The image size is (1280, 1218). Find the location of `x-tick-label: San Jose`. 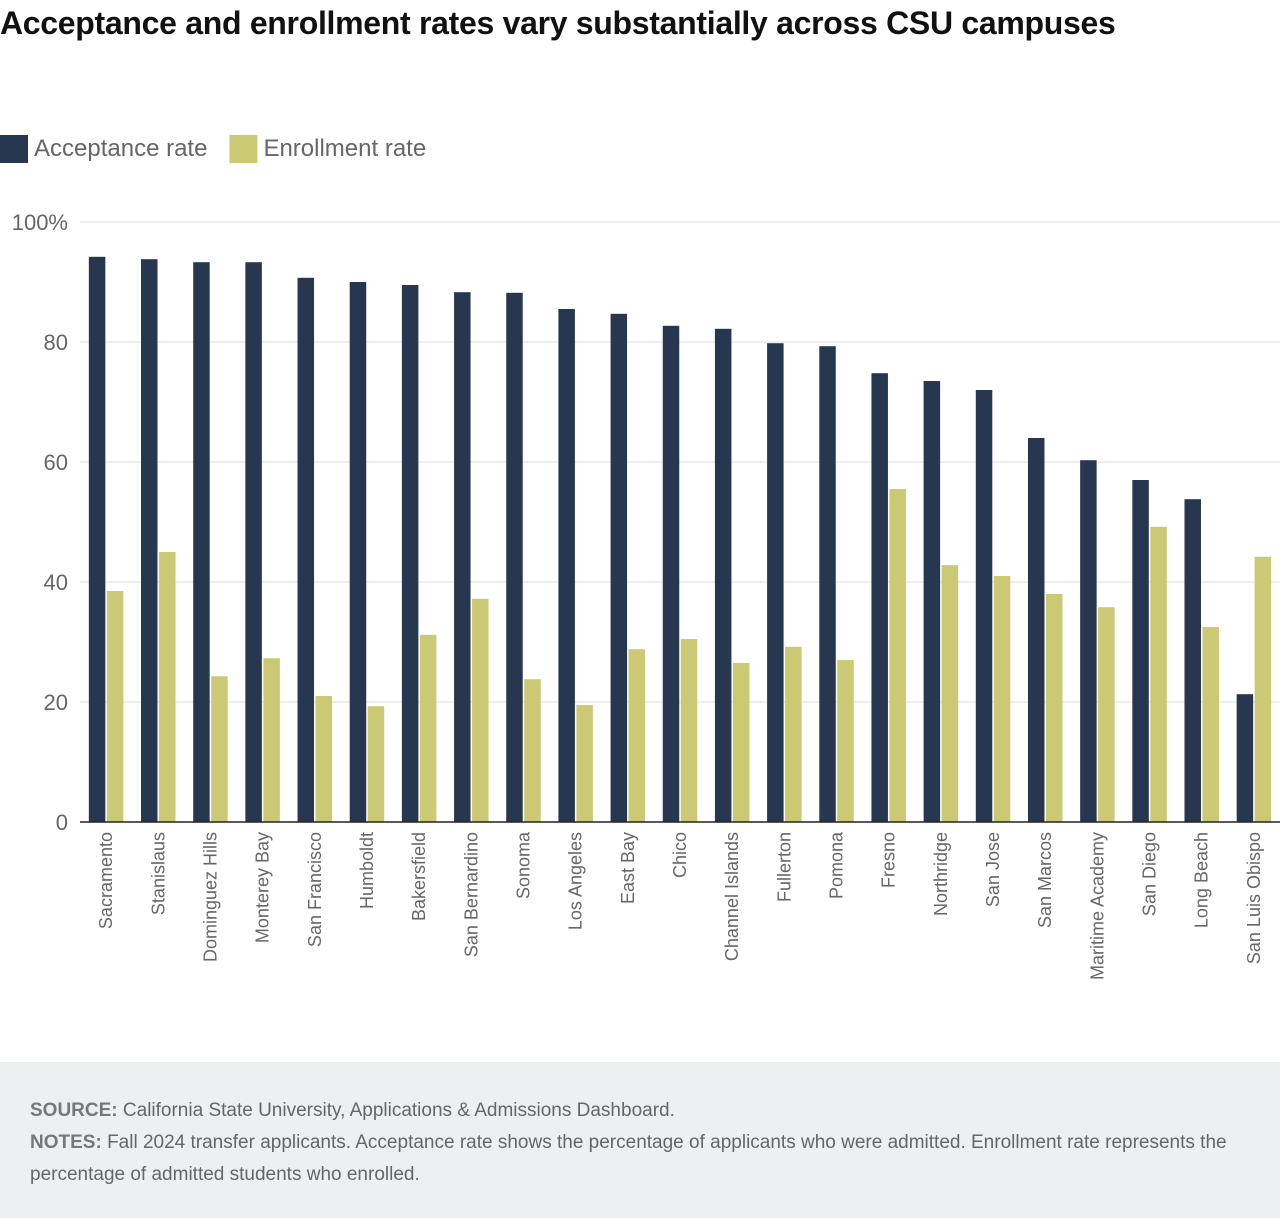

x-tick-label: San Jose is located at coordinates (993, 869).